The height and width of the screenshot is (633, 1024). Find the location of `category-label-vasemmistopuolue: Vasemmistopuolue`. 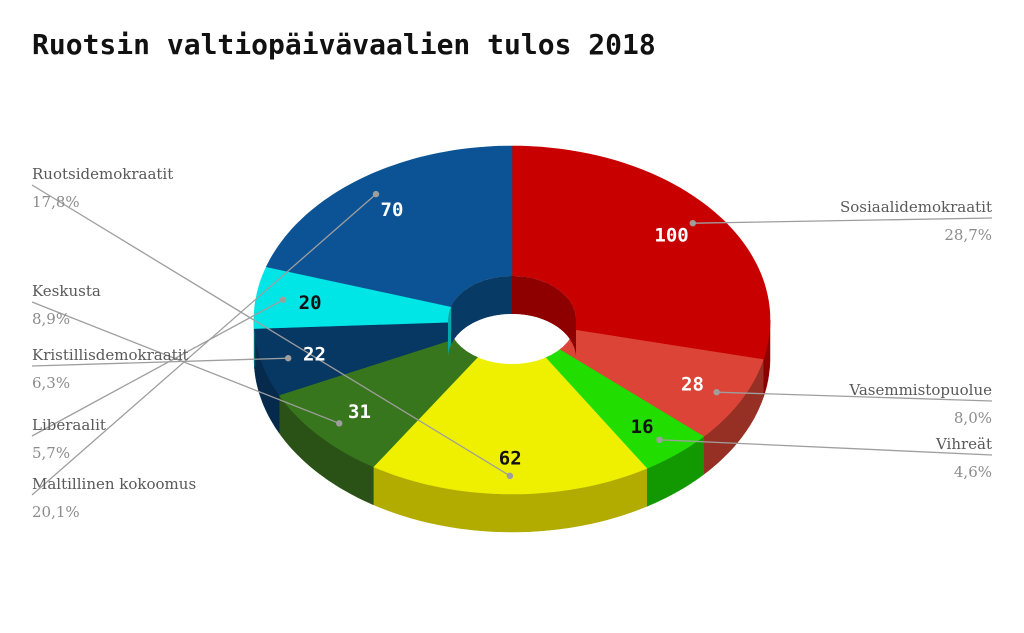

category-label-vasemmistopuolue: Vasemmistopuolue is located at coordinates (920, 390).